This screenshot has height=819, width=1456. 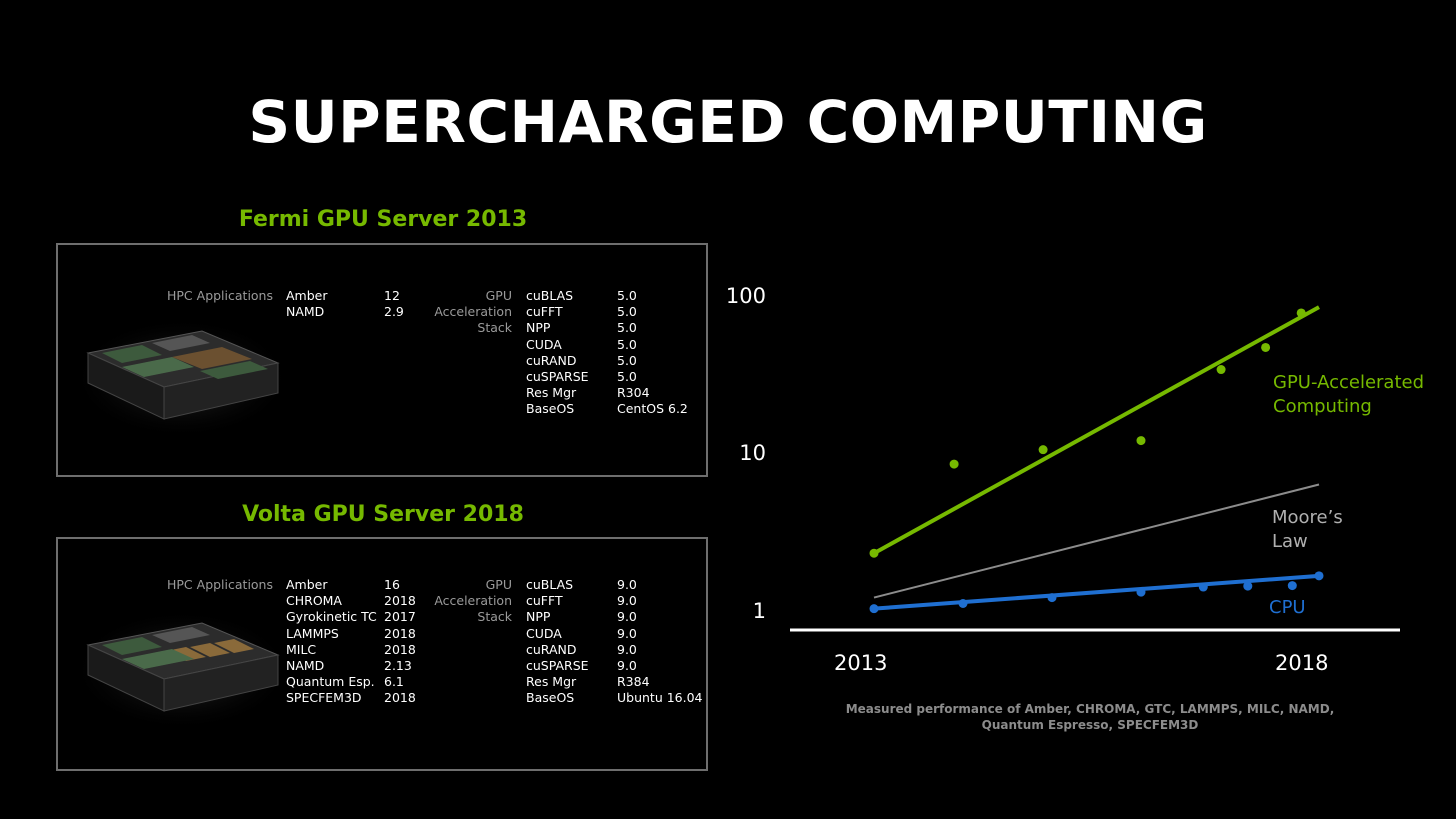 I want to click on cell: CHROMA, so click(x=314, y=601).